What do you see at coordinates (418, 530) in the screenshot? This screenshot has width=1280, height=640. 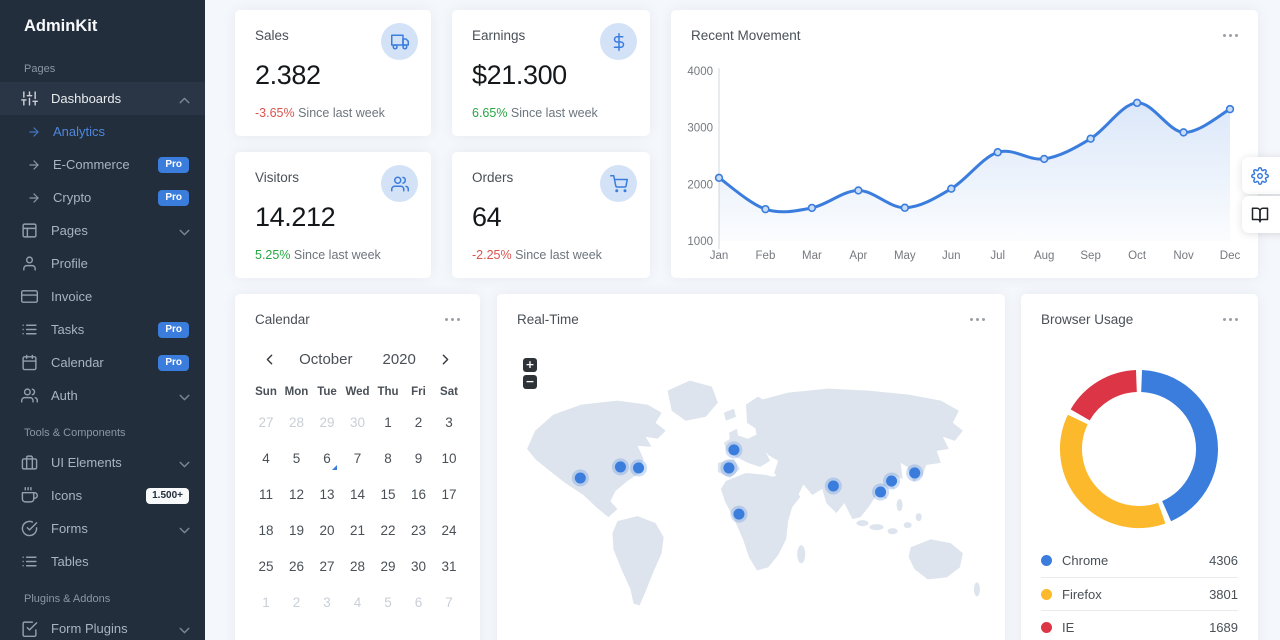 I see `calendar-day: 23` at bounding box center [418, 530].